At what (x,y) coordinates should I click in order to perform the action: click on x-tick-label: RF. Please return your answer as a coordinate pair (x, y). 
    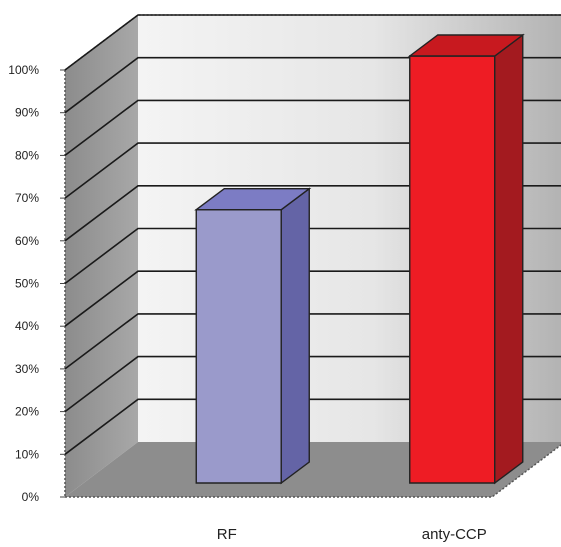
    Looking at the image, I should click on (227, 534).